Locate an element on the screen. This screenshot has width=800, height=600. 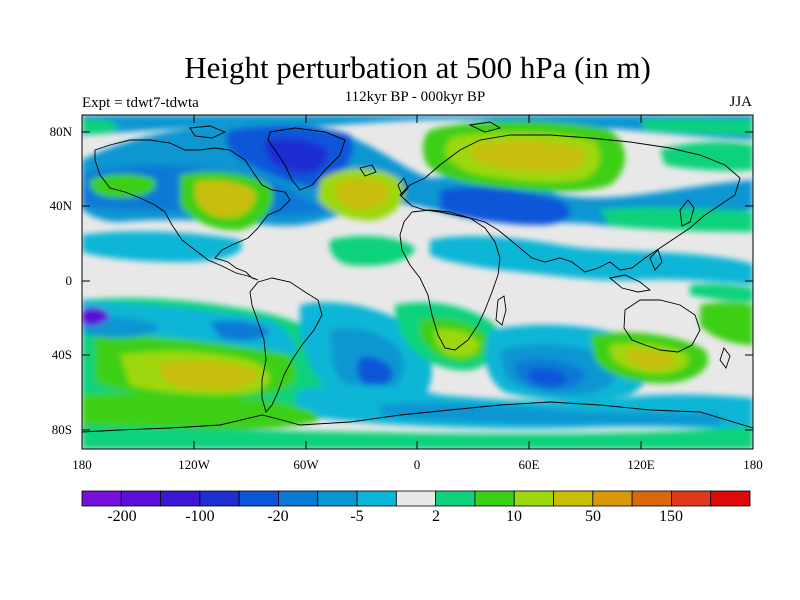
lat-label-0: 0 is located at coordinates (69, 280).